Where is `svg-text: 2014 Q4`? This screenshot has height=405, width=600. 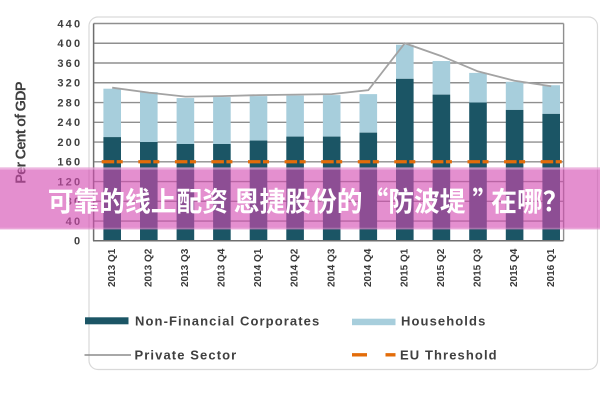
svg-text: 2014 Q4 is located at coordinates (368, 267).